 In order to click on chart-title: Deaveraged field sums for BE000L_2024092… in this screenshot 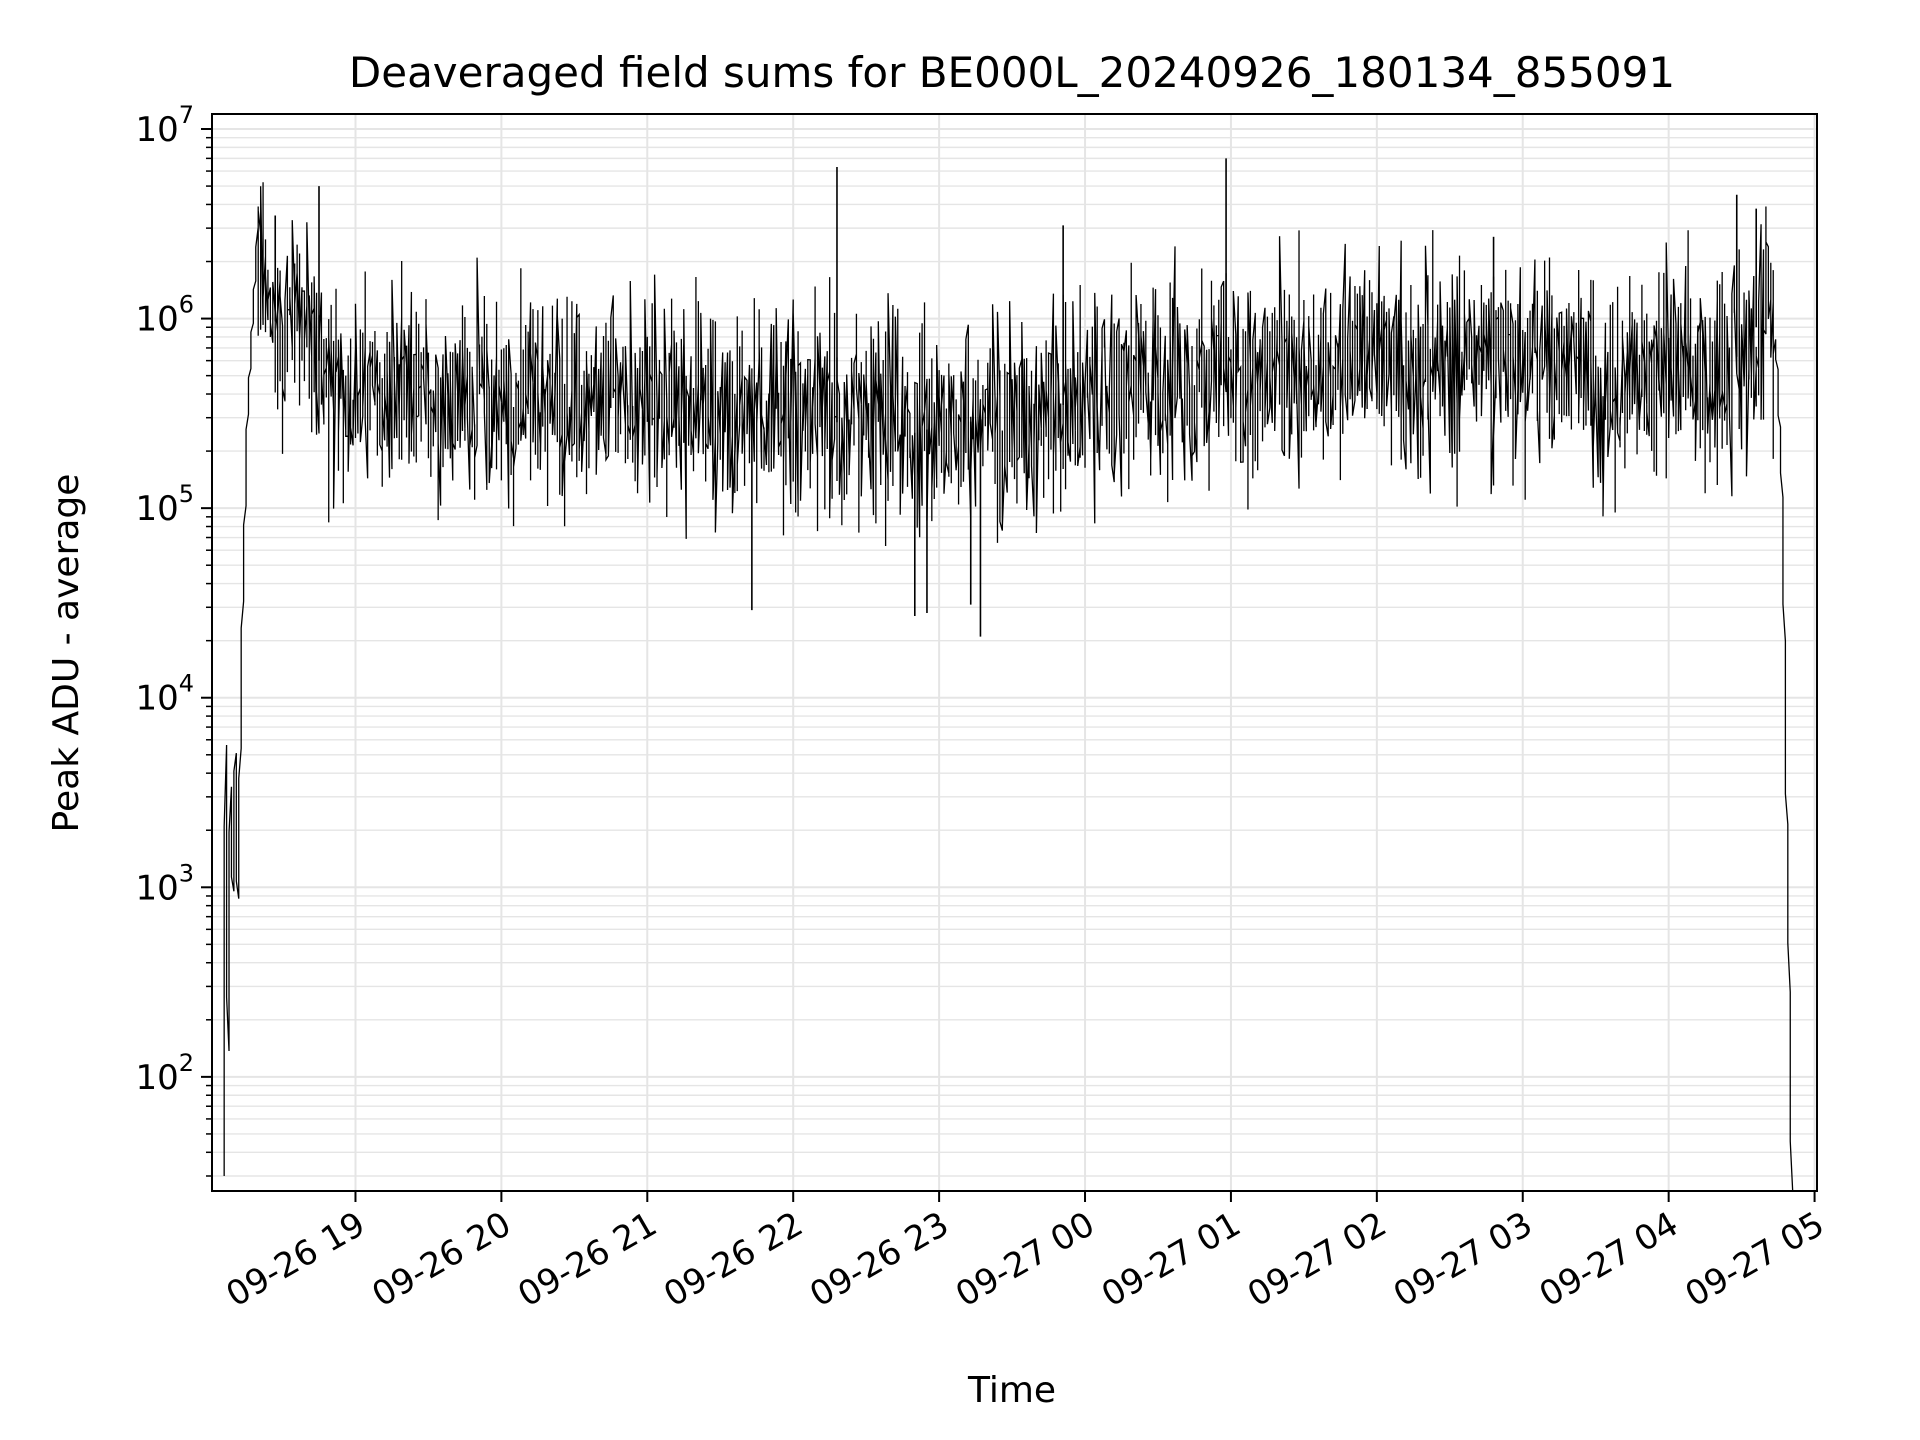, I will do `click(1012, 72)`.